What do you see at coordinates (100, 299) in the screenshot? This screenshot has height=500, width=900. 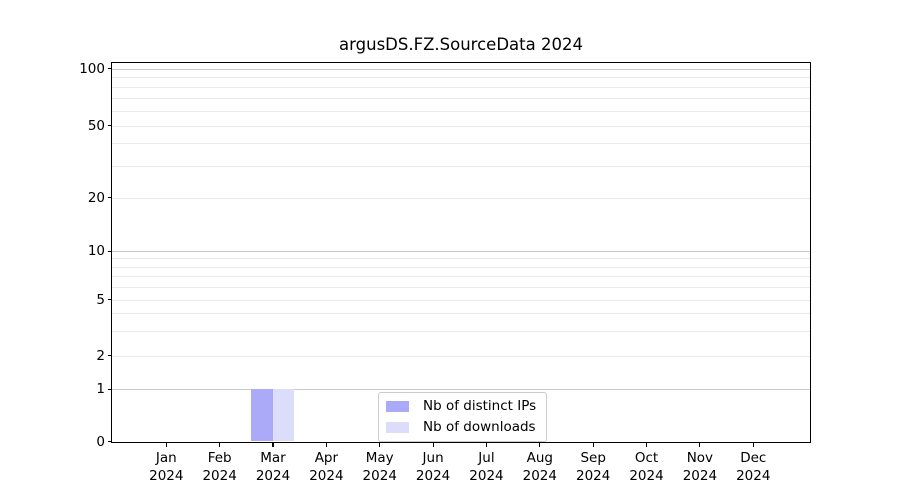 I see `y-tick-label: 5` at bounding box center [100, 299].